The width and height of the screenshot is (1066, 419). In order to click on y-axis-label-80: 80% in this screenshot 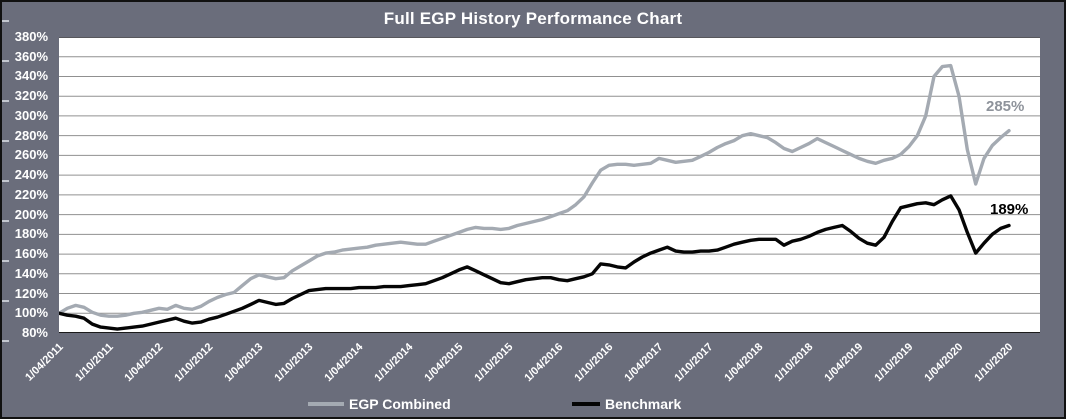, I will do `click(34, 332)`.